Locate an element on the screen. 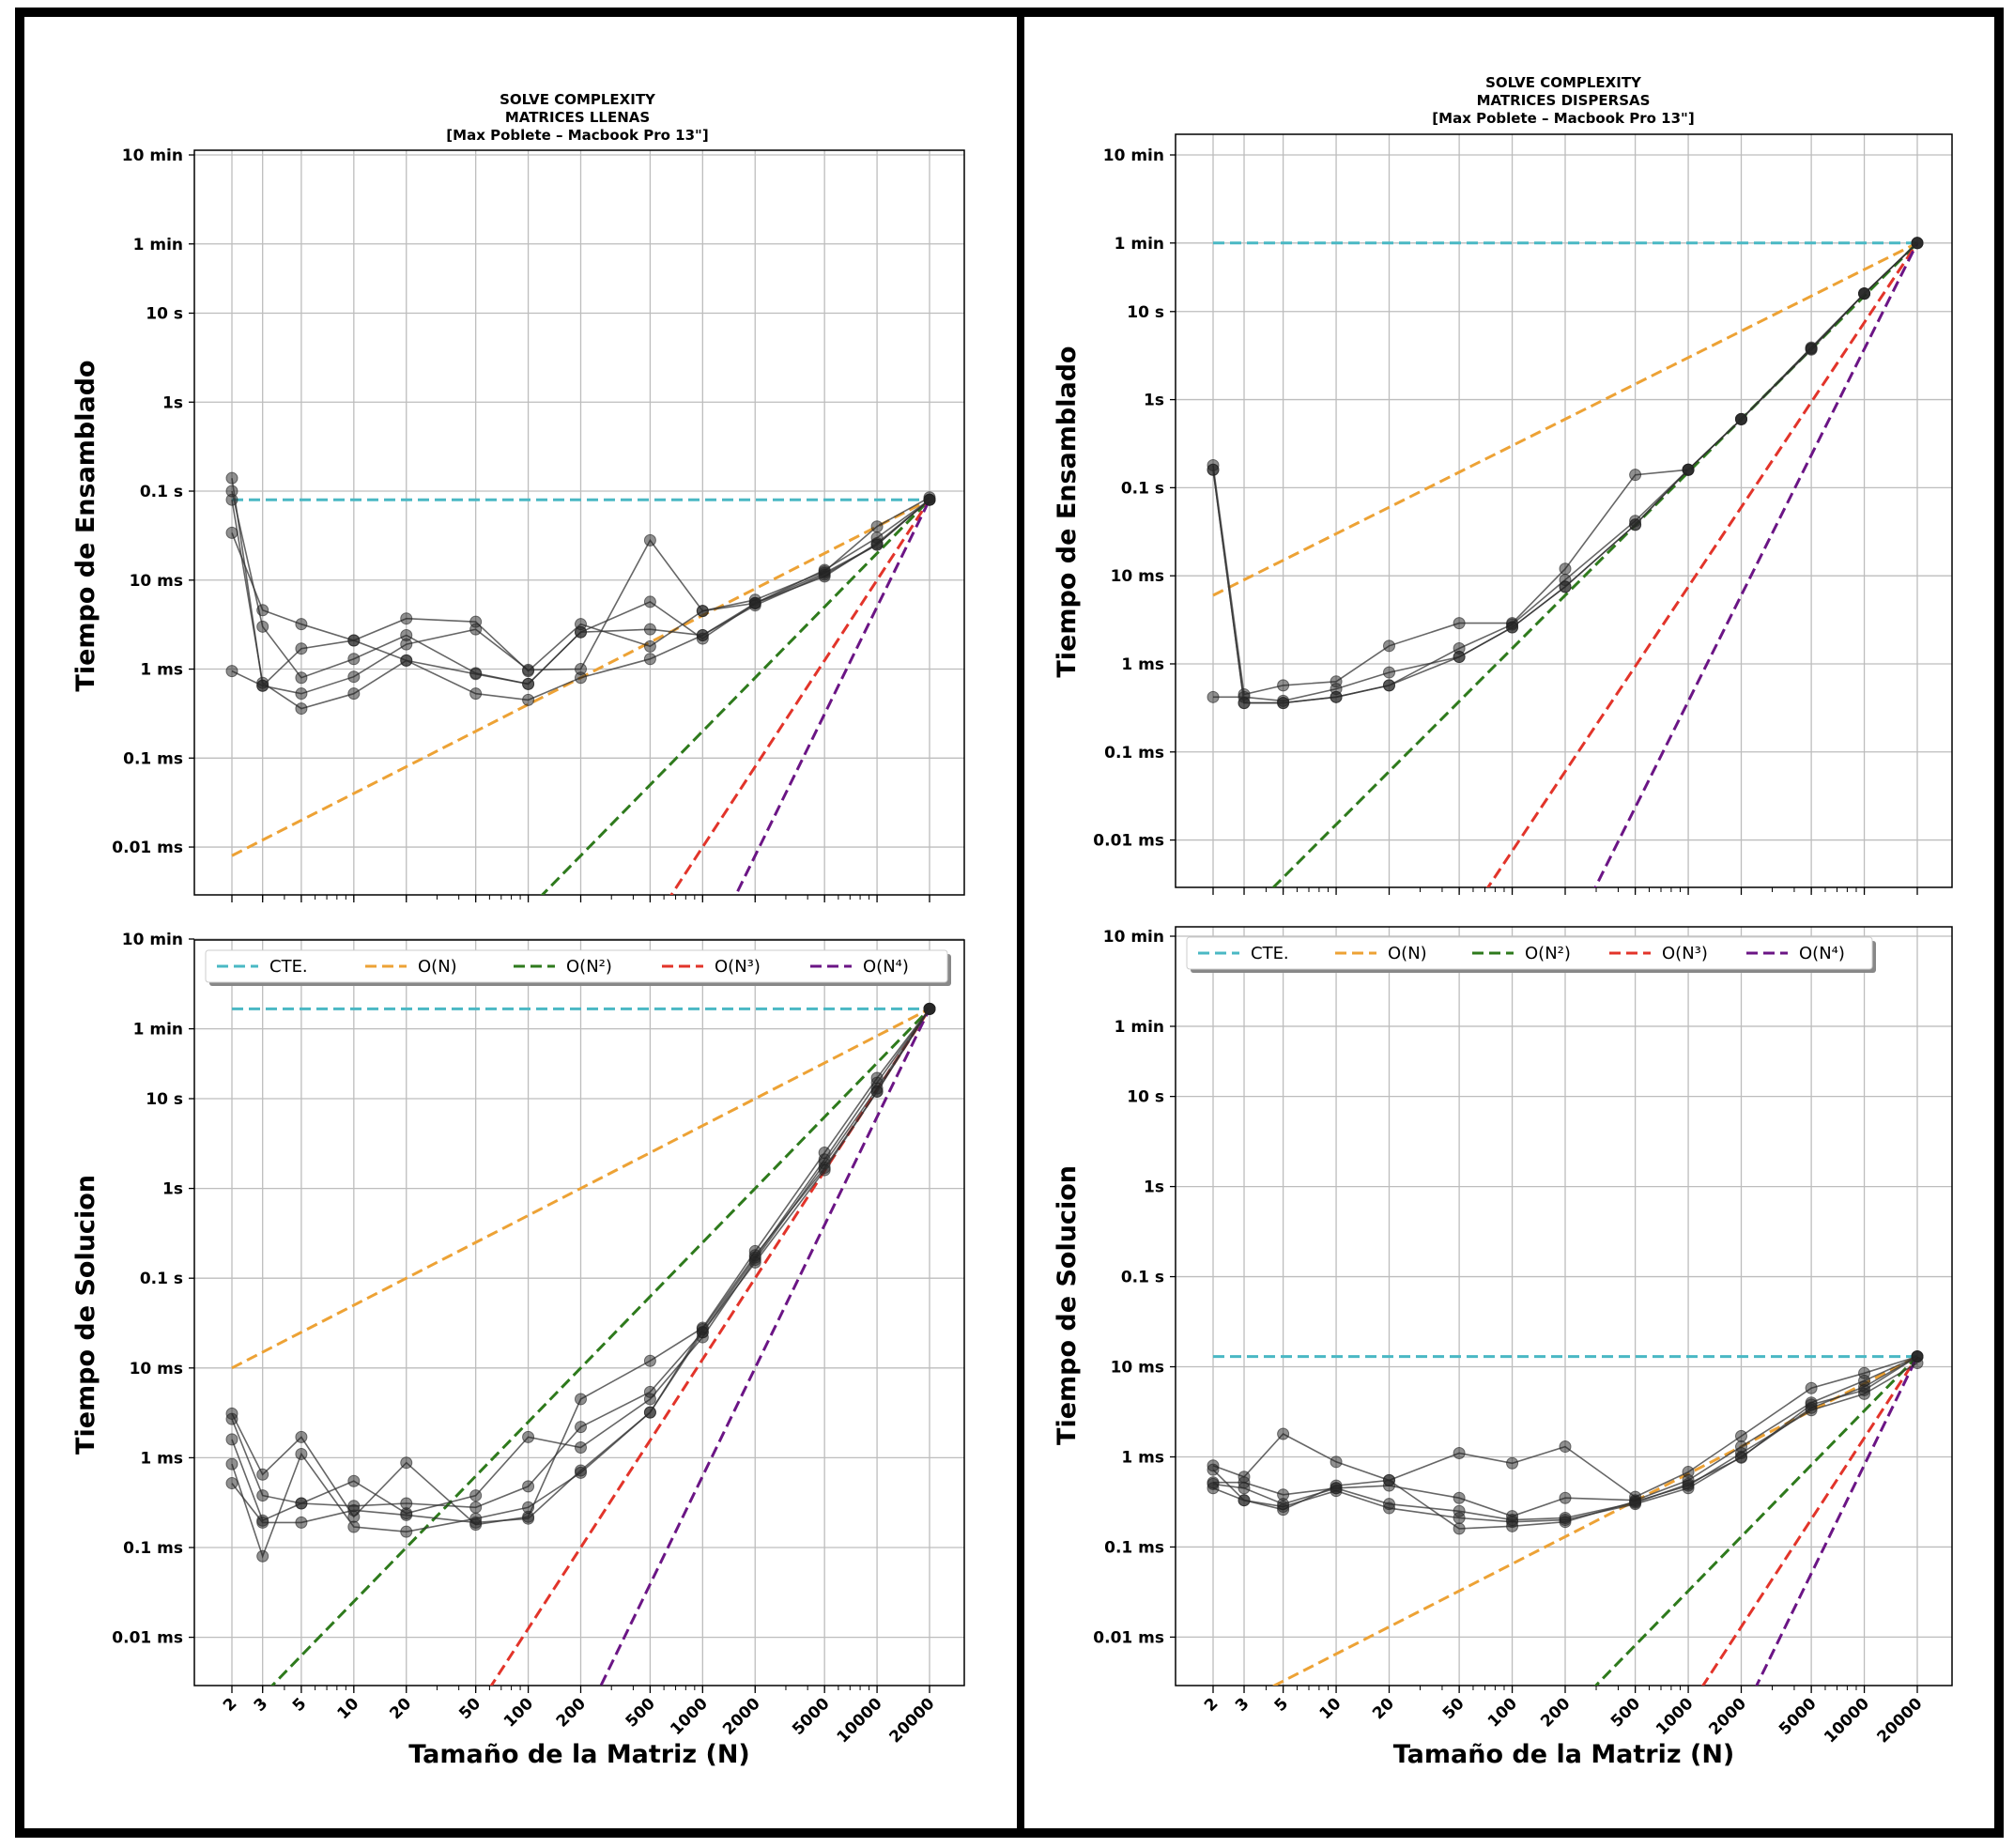 This screenshot has width=2014, height=1848. legend: CTE. O(N) O(N²) O(N³) O(N⁴) is located at coordinates (579, 968).